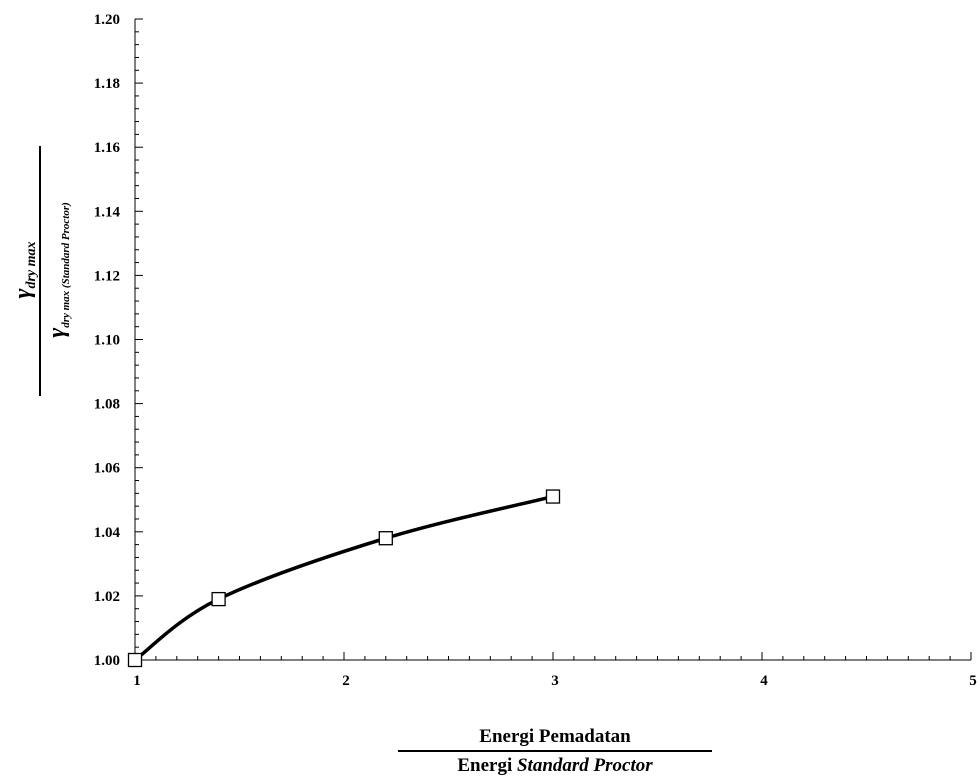 This screenshot has width=977, height=778. I want to click on y-axis-title-numerator: γdry max, so click(24, 269).